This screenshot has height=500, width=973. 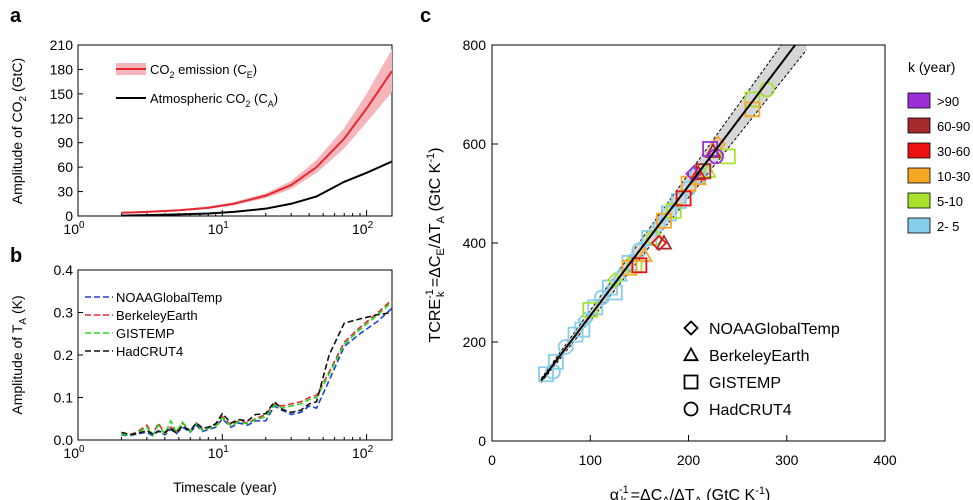 What do you see at coordinates (149, 351) in the screenshot?
I see `legend-label-hadcrut4: HadCRUT4` at bounding box center [149, 351].